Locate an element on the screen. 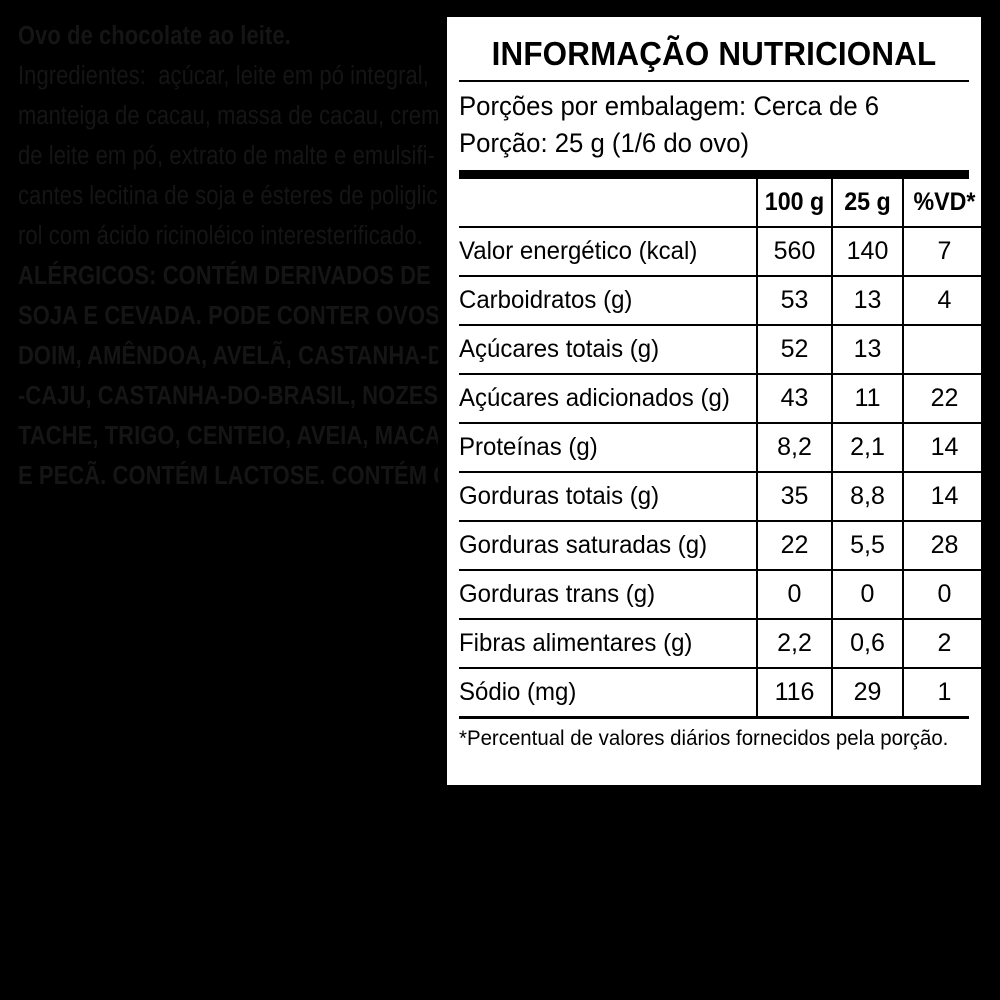 Image resolution: width=1000 pixels, height=1000 pixels. table-row: Sódio (mg) 116 29 1 is located at coordinates (722, 691).